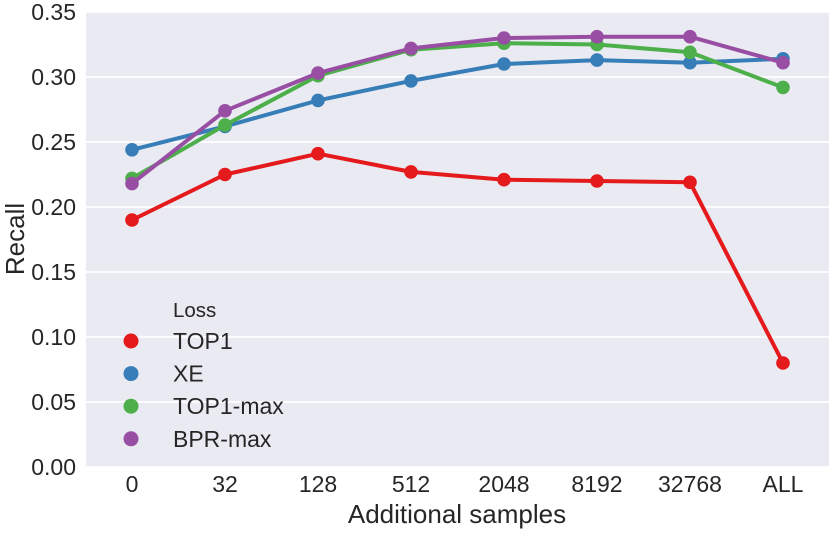 The height and width of the screenshot is (535, 830). I want to click on legend-item: TOP1, so click(178, 341).